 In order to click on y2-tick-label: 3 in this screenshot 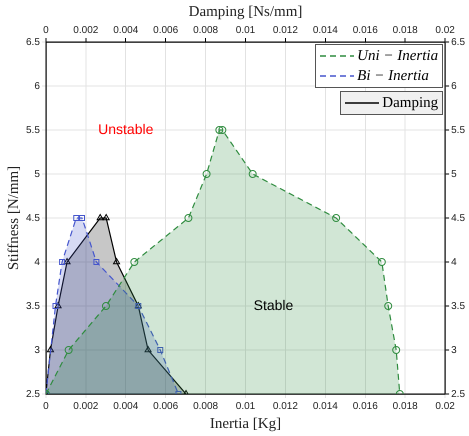, I will do `click(454, 350)`.